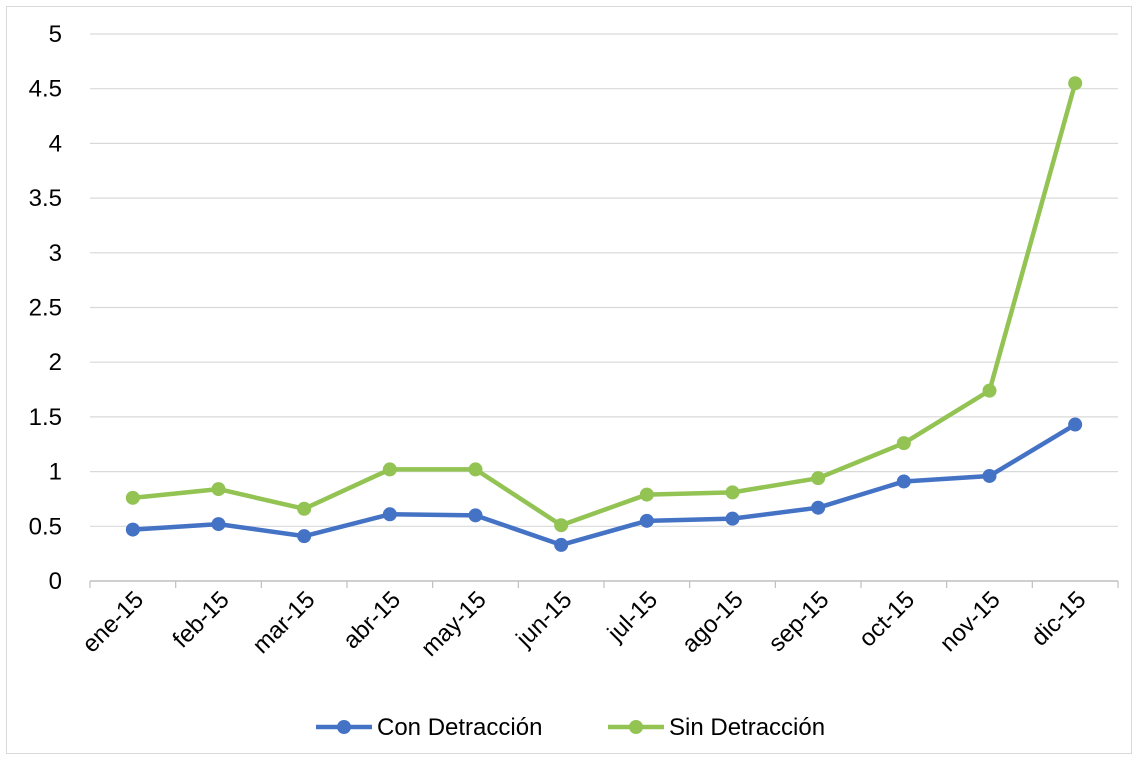 The width and height of the screenshot is (1140, 762). What do you see at coordinates (55, 472) in the screenshot?
I see `y-tick-label: 1` at bounding box center [55, 472].